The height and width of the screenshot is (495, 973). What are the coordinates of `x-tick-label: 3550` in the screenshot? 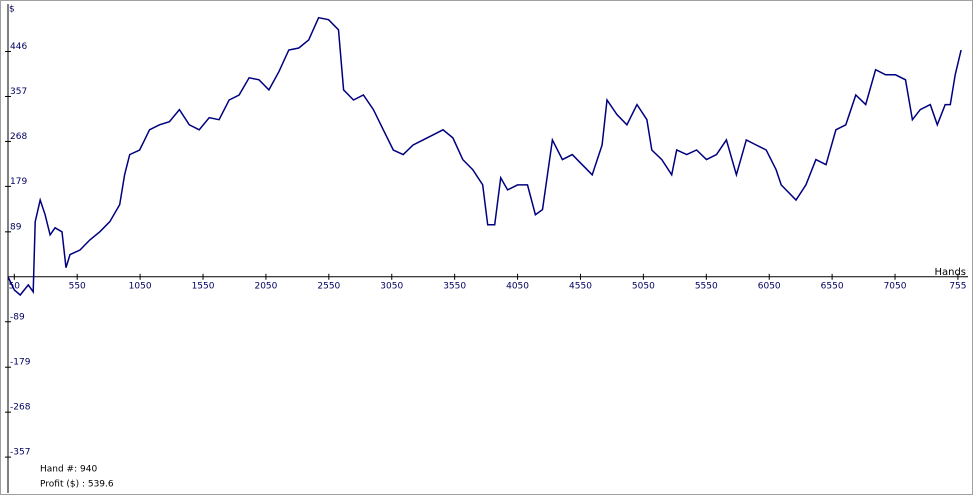 It's located at (454, 286).